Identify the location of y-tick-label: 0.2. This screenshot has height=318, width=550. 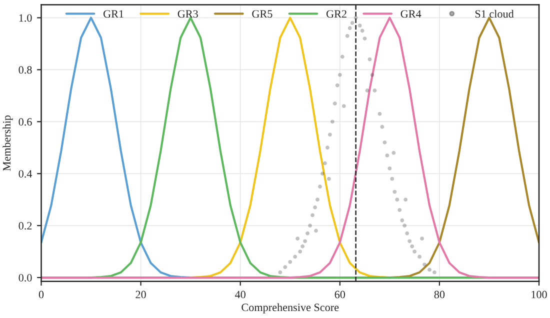
(25, 226).